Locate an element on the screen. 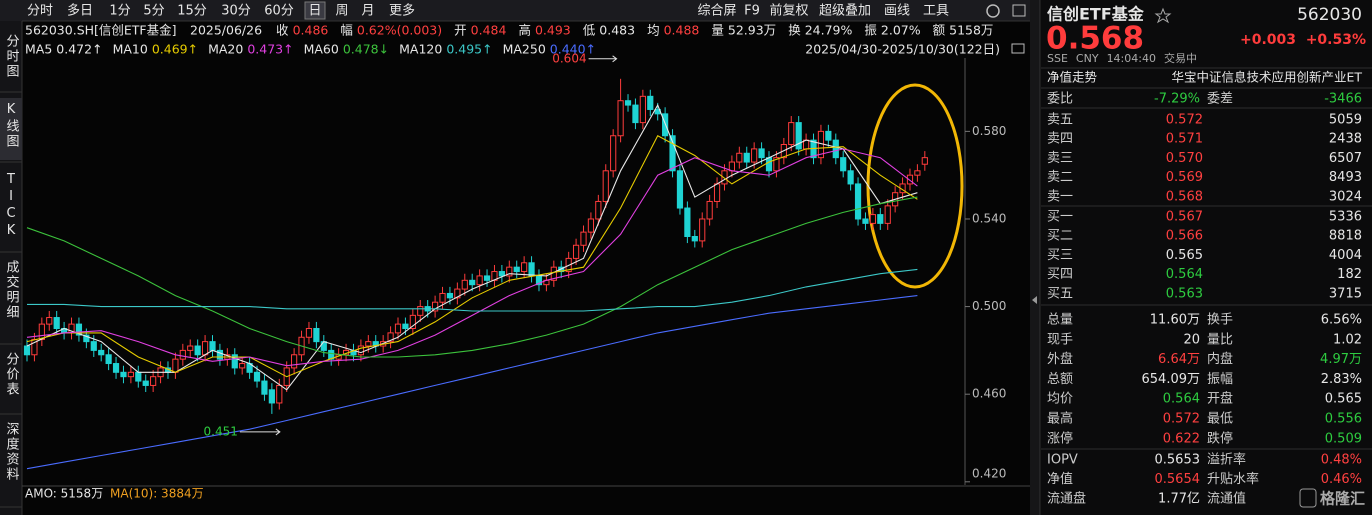 Image resolution: width=1372 pixels, height=515 pixels. stat-value: 0.622 is located at coordinates (1181, 438).